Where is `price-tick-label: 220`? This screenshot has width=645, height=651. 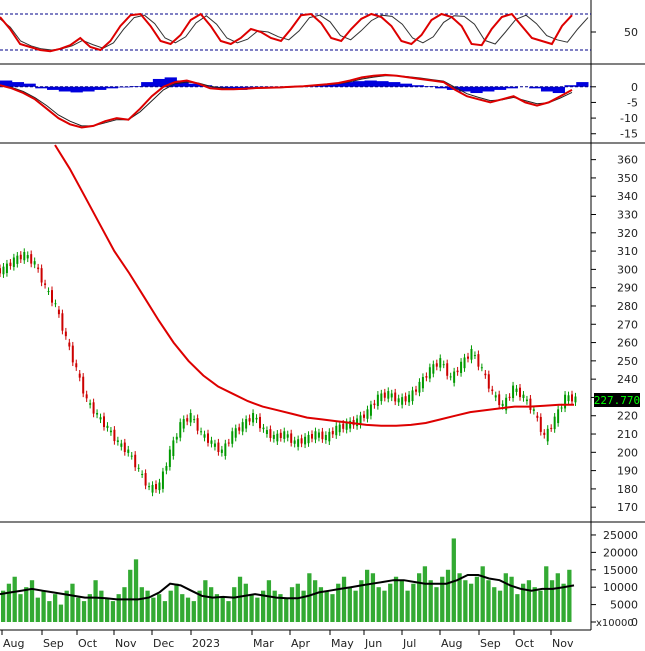 price-tick-label: 220 is located at coordinates (627, 416).